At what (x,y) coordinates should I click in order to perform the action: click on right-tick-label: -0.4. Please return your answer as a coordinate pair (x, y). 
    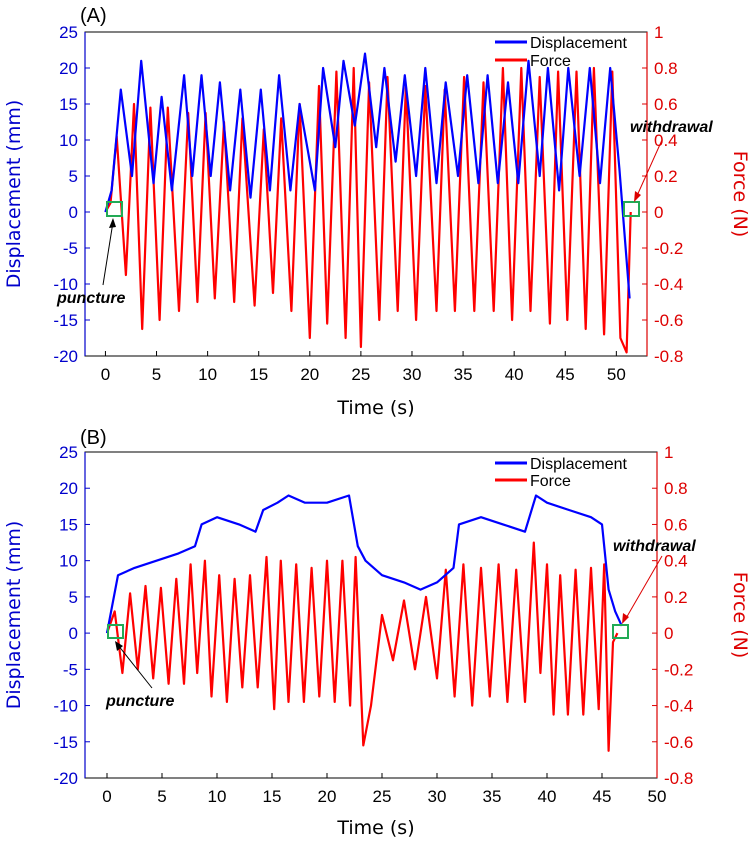
    Looking at the image, I should click on (668, 284).